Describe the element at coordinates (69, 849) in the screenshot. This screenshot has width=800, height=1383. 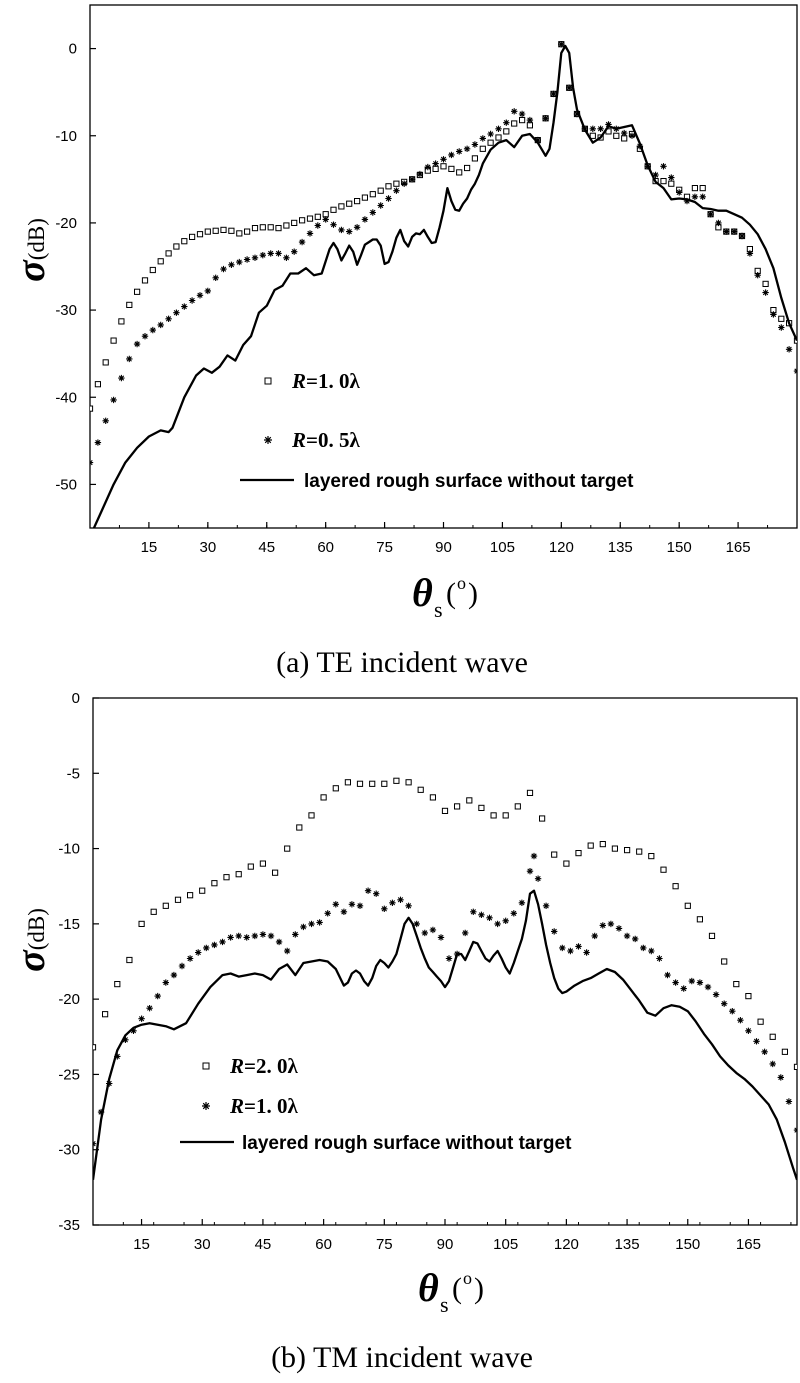
I see `tm-y-tick-label: -10` at that location.